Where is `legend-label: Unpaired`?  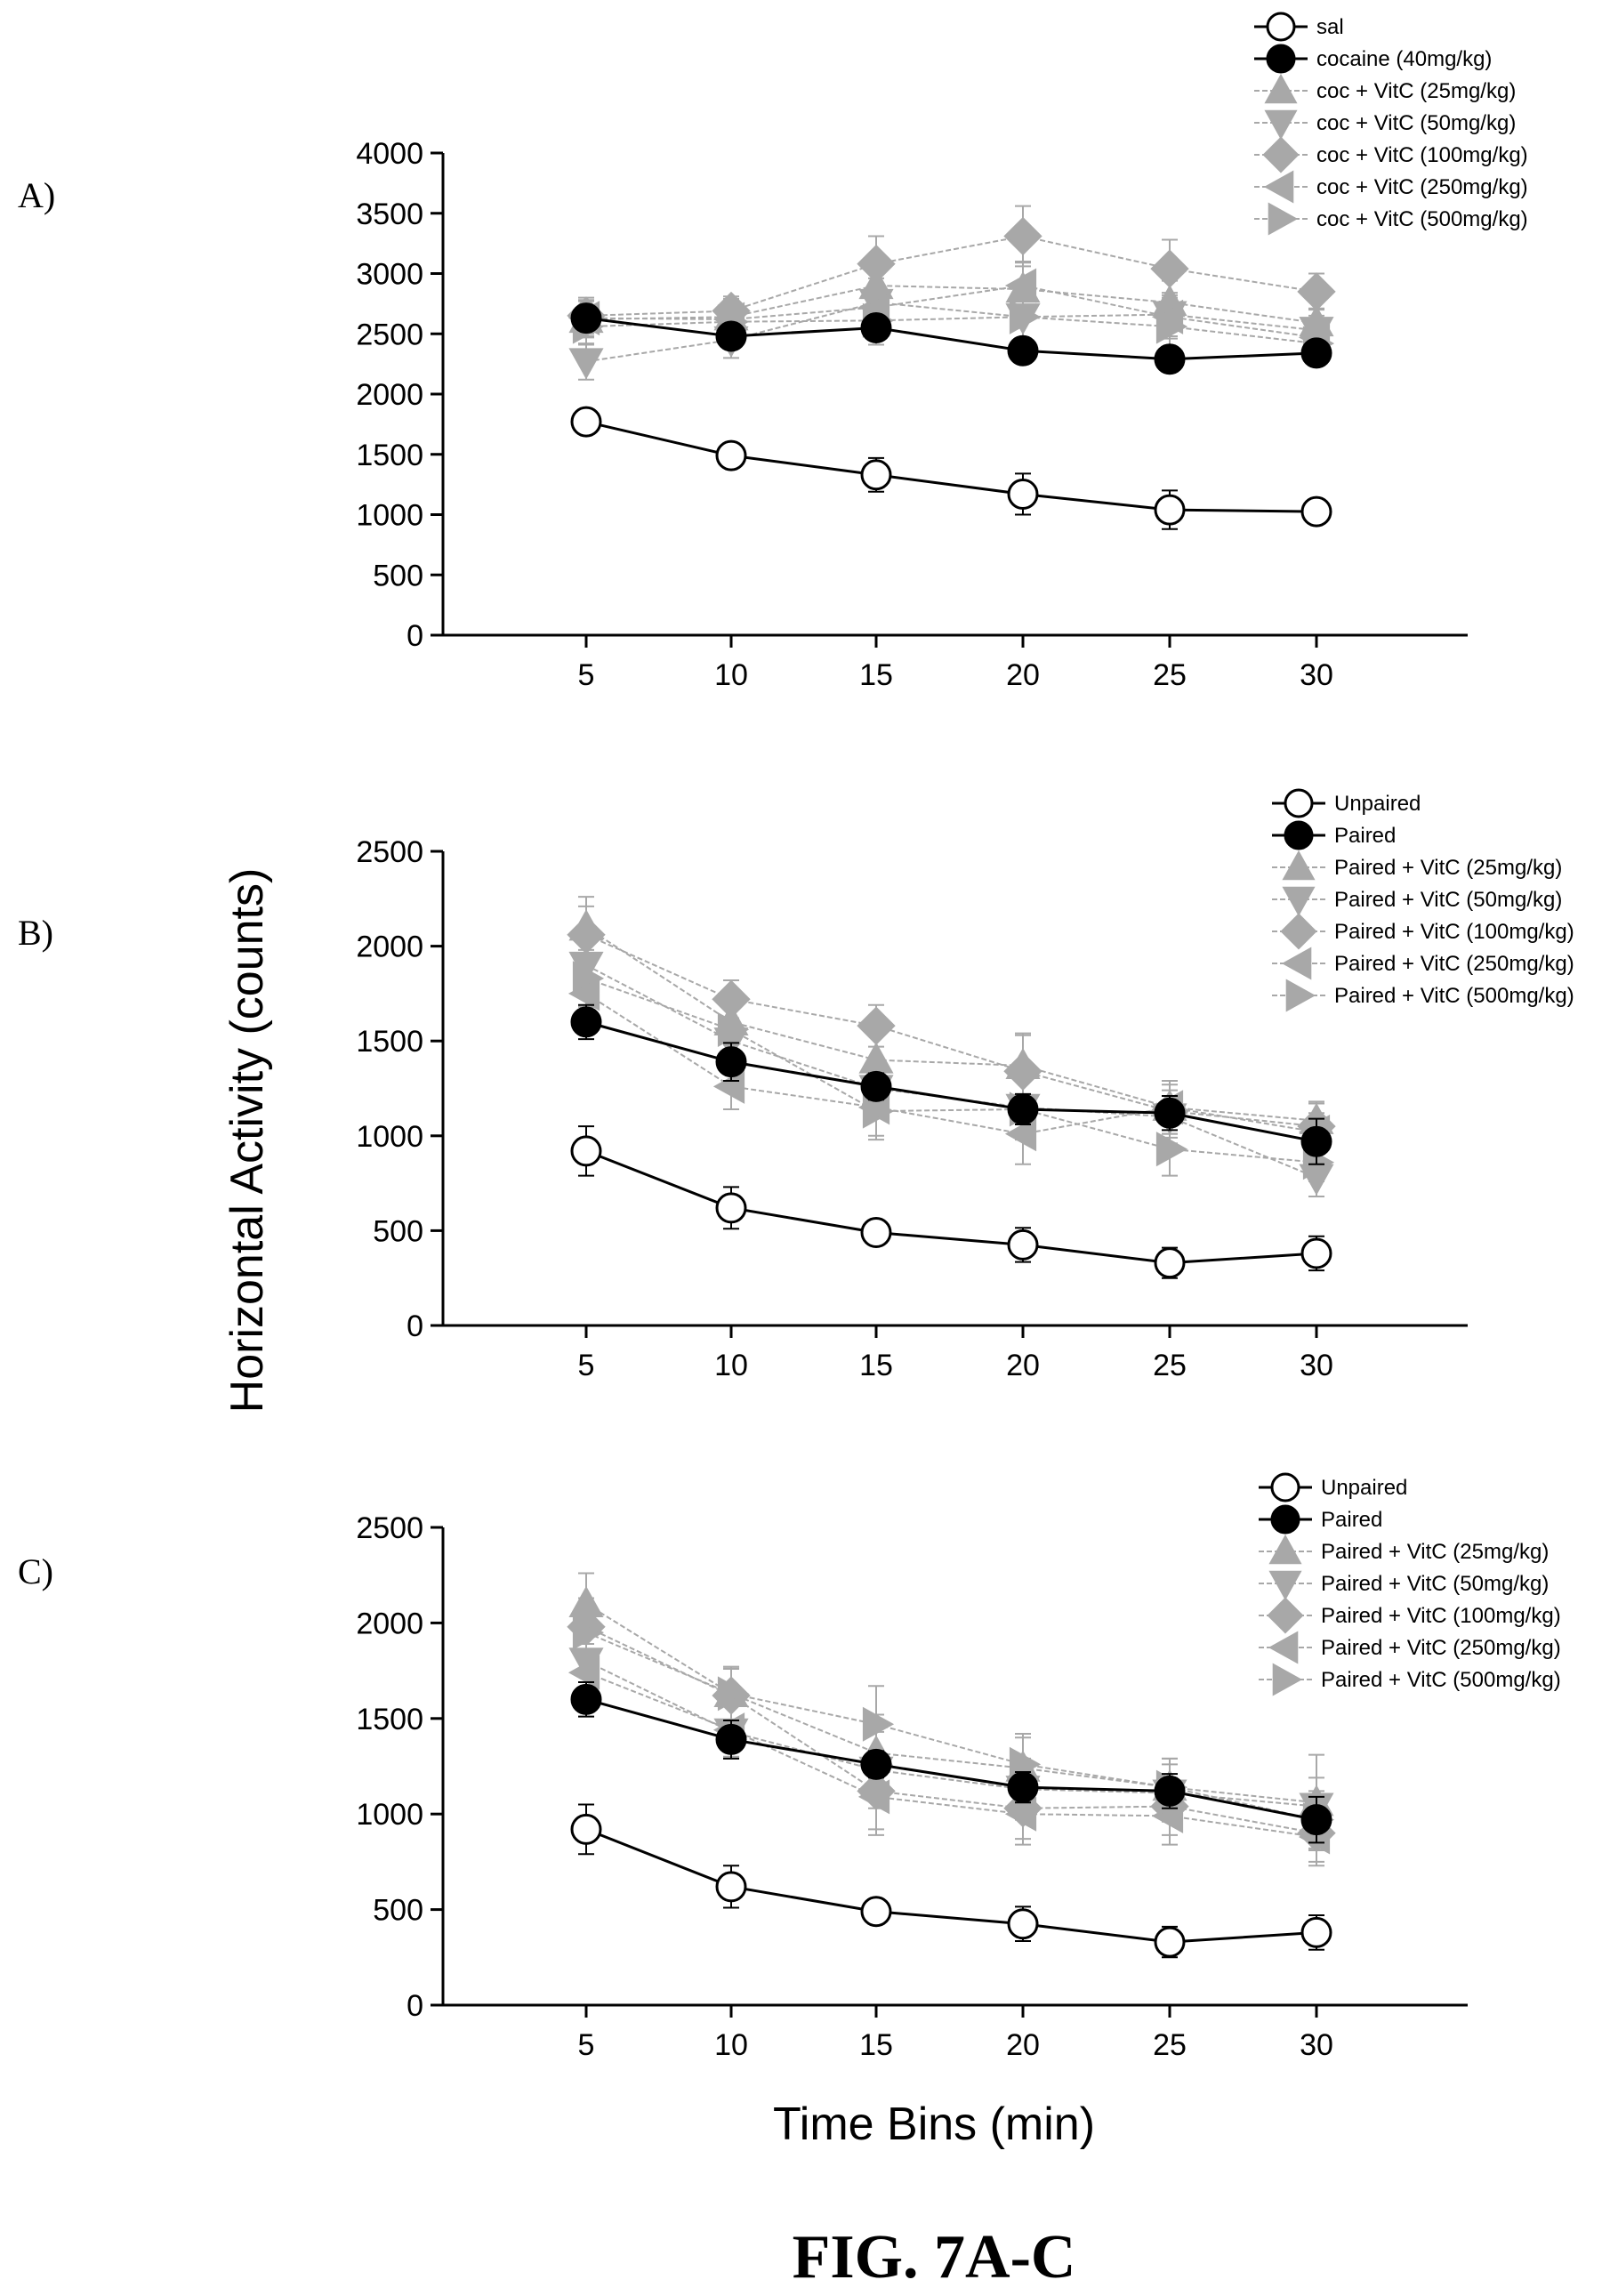
legend-label: Unpaired is located at coordinates (1377, 804).